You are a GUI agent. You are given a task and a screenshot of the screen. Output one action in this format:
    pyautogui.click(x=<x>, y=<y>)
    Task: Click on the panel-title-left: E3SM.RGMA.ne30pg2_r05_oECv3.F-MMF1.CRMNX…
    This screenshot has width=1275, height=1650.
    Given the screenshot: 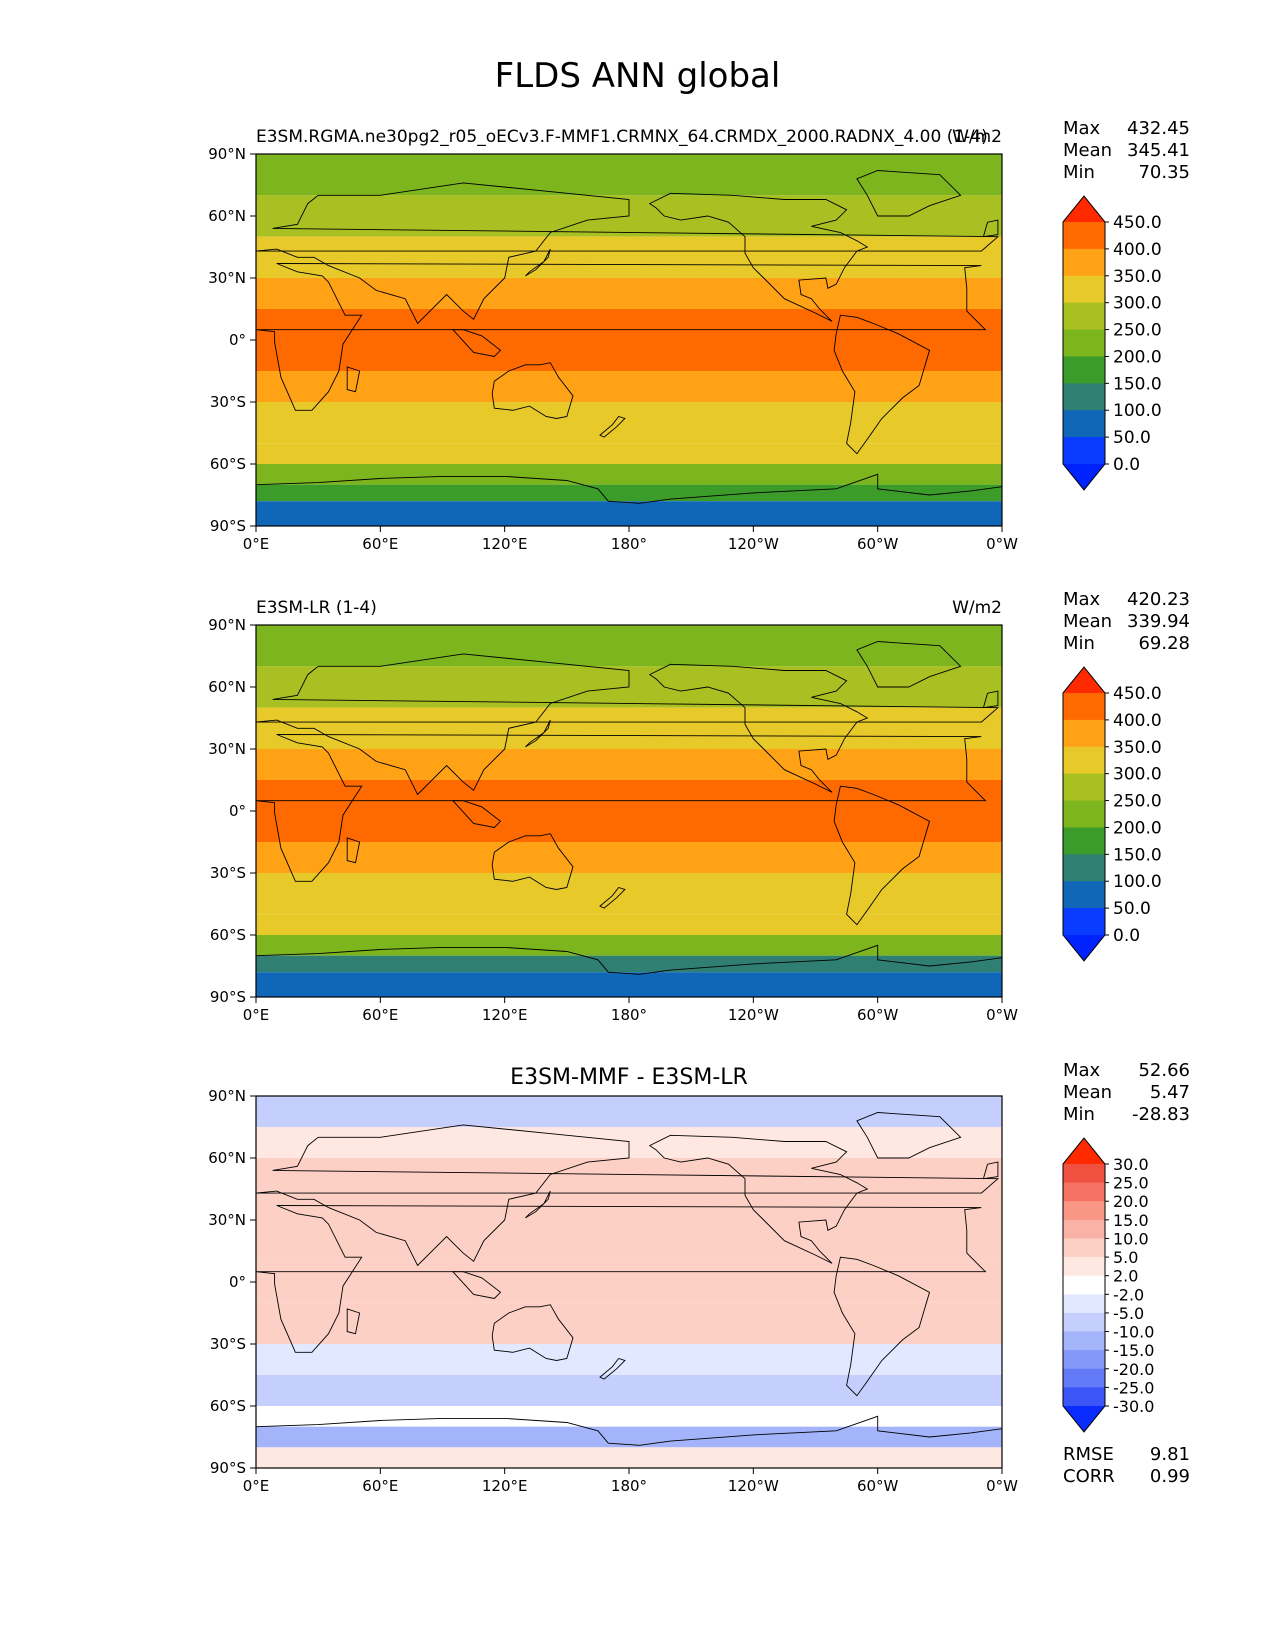 What is the action you would take?
    pyautogui.click(x=622, y=137)
    